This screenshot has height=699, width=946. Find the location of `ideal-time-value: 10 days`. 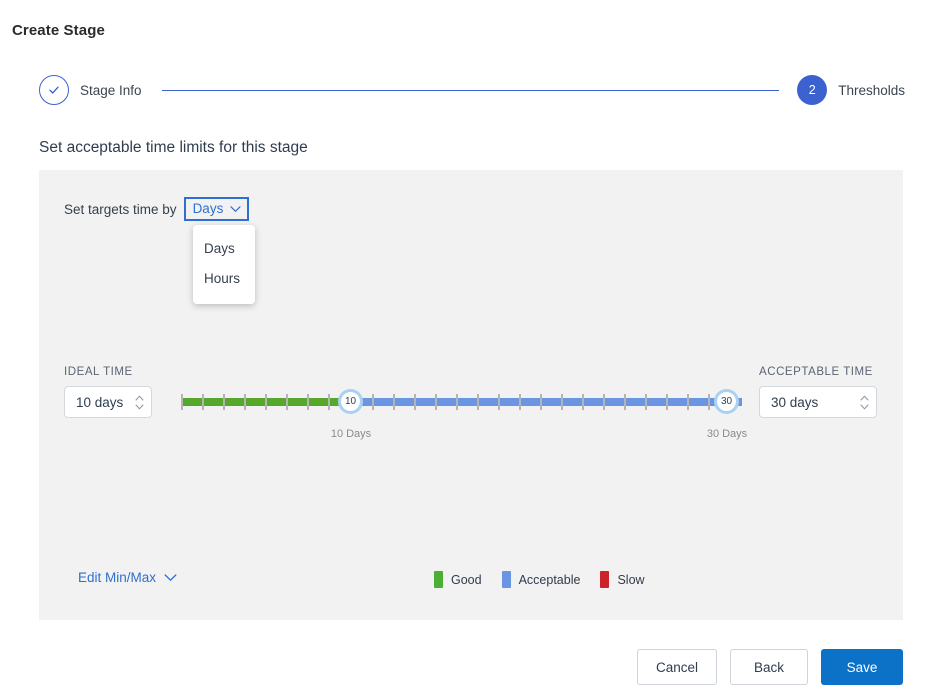

ideal-time-value: 10 days is located at coordinates (100, 402).